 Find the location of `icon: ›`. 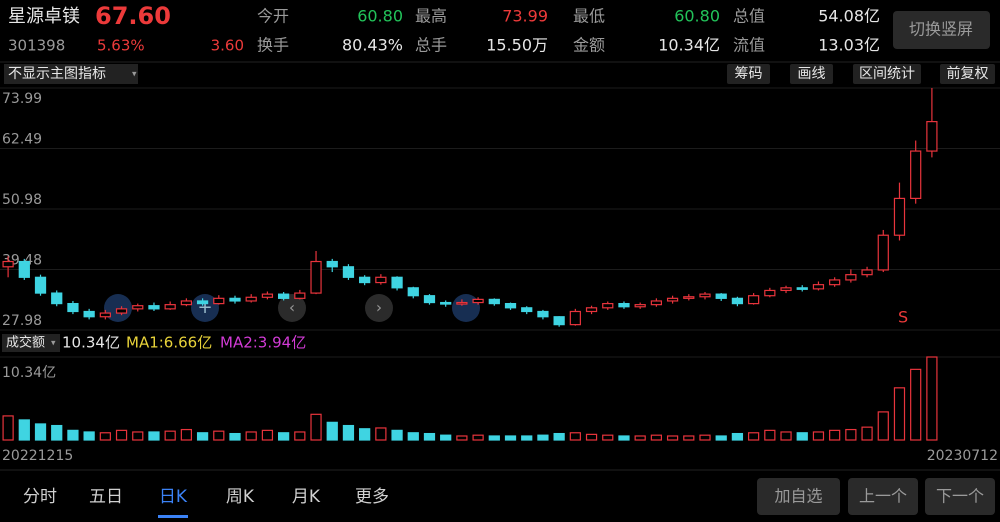

icon: › is located at coordinates (379, 308).